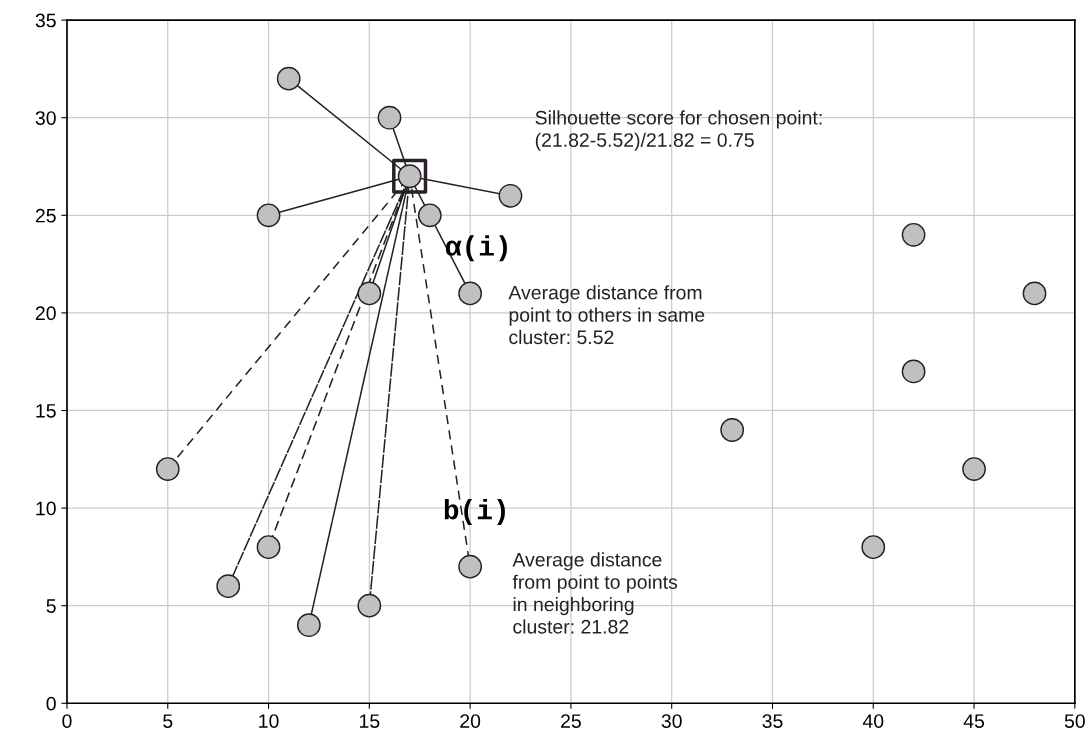 This screenshot has height=745, width=1089. What do you see at coordinates (474, 512) in the screenshot?
I see `annotation: b(i)` at bounding box center [474, 512].